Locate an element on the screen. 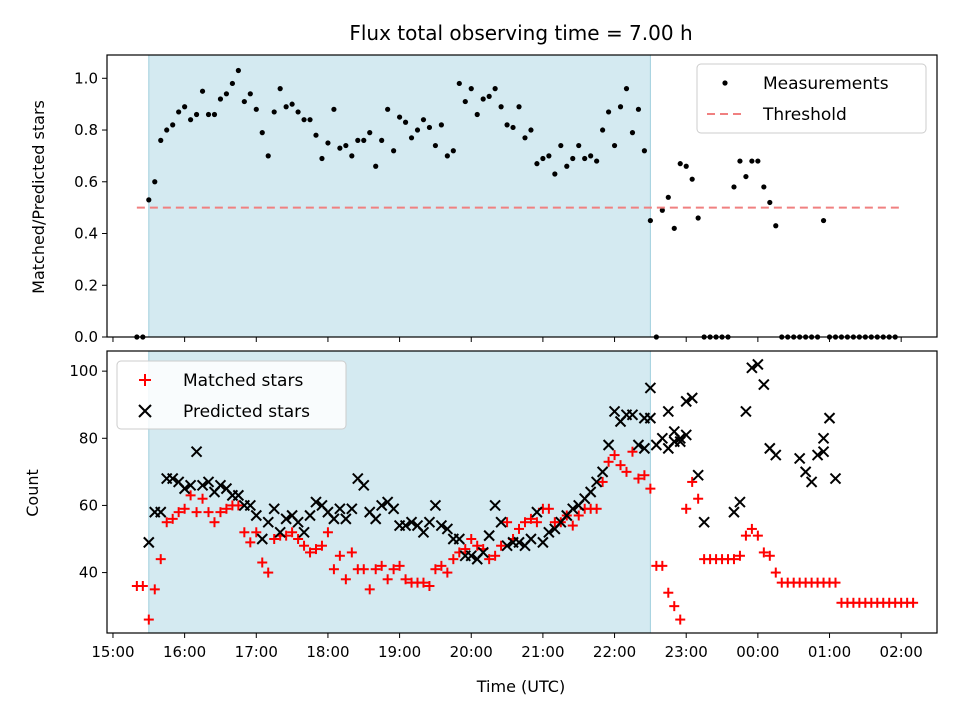  x-tick-label: 15:00 is located at coordinates (112, 652).